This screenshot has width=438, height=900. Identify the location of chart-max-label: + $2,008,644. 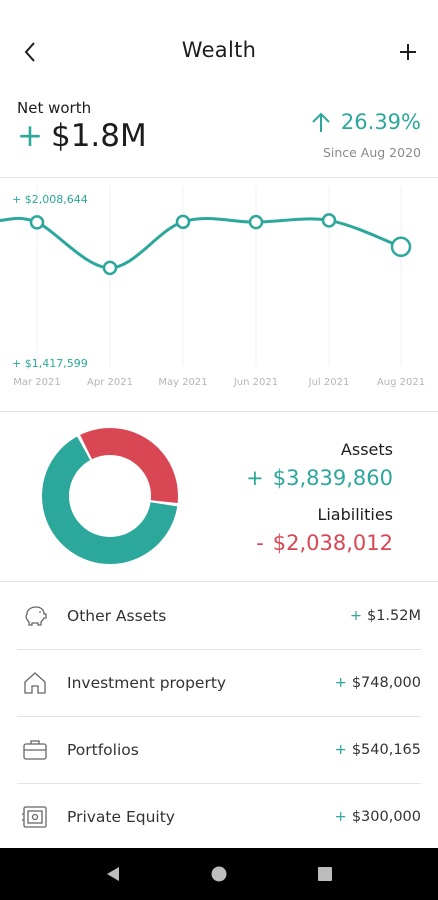
(50, 199).